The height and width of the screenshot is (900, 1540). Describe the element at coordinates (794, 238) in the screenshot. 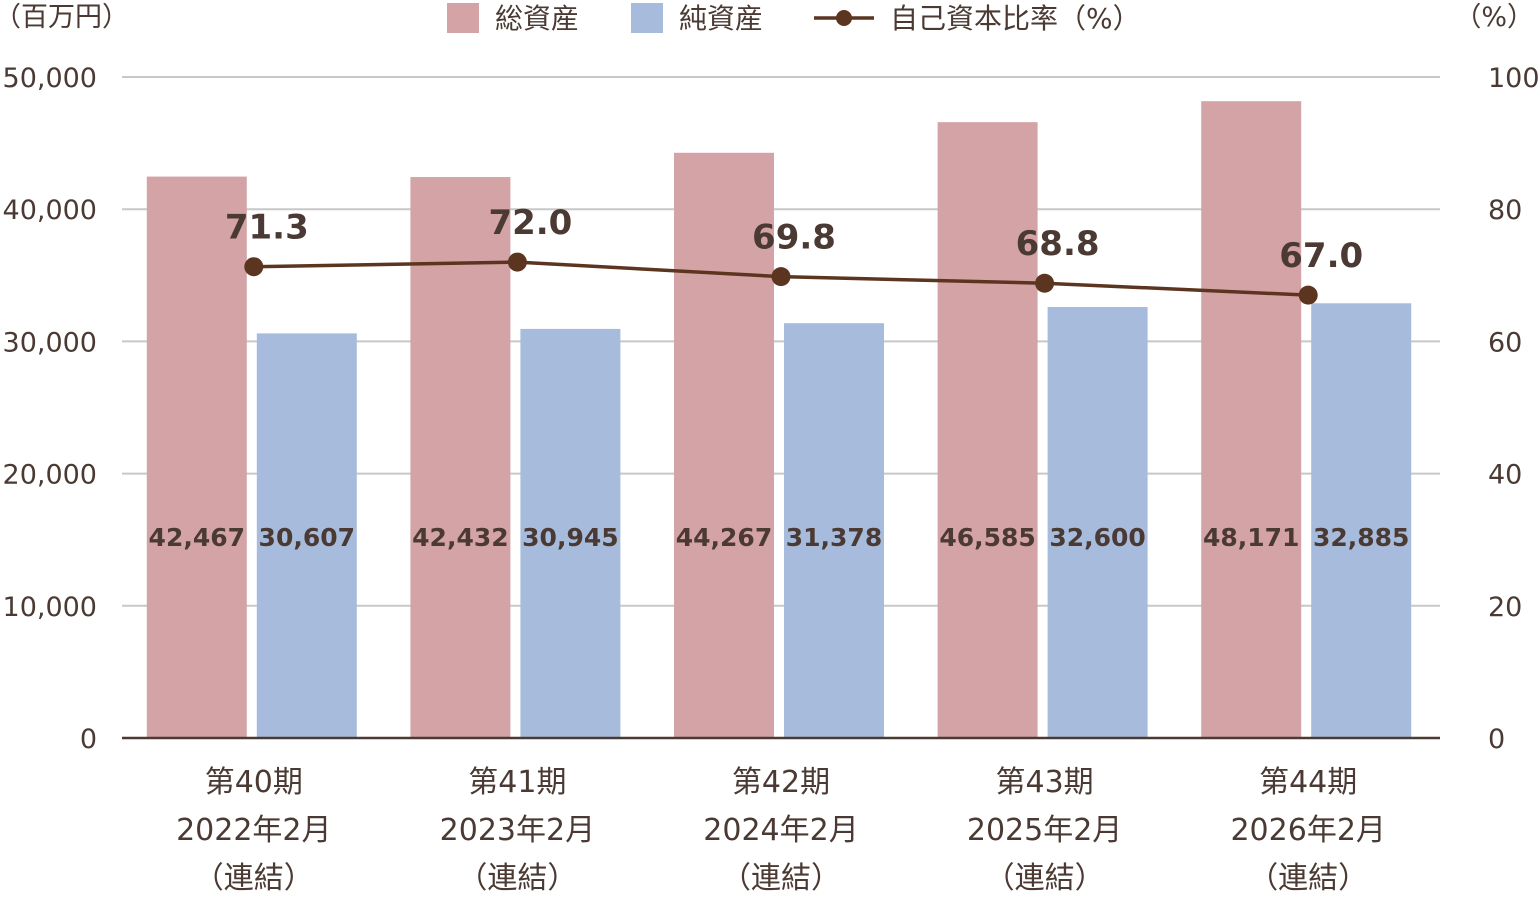

I see `ratio-value-label: 69.8` at that location.